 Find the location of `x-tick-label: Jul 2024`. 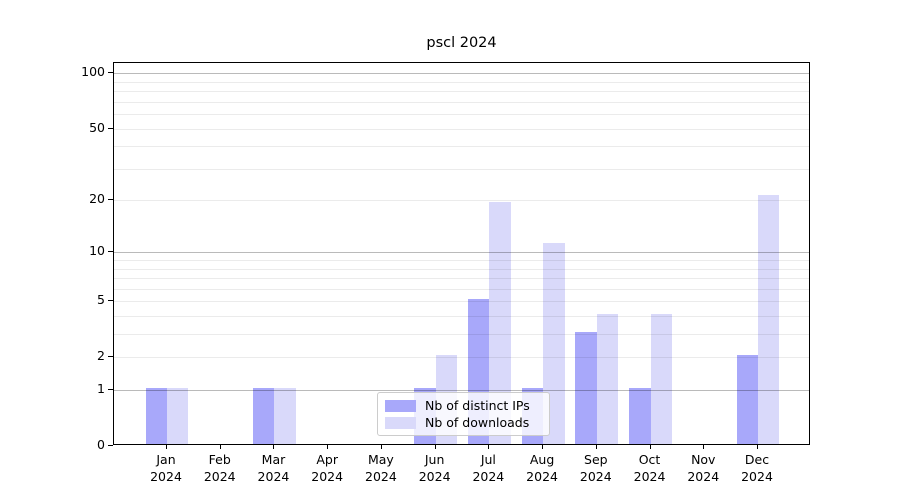

x-tick-label: Jul 2024 is located at coordinates (488, 468).